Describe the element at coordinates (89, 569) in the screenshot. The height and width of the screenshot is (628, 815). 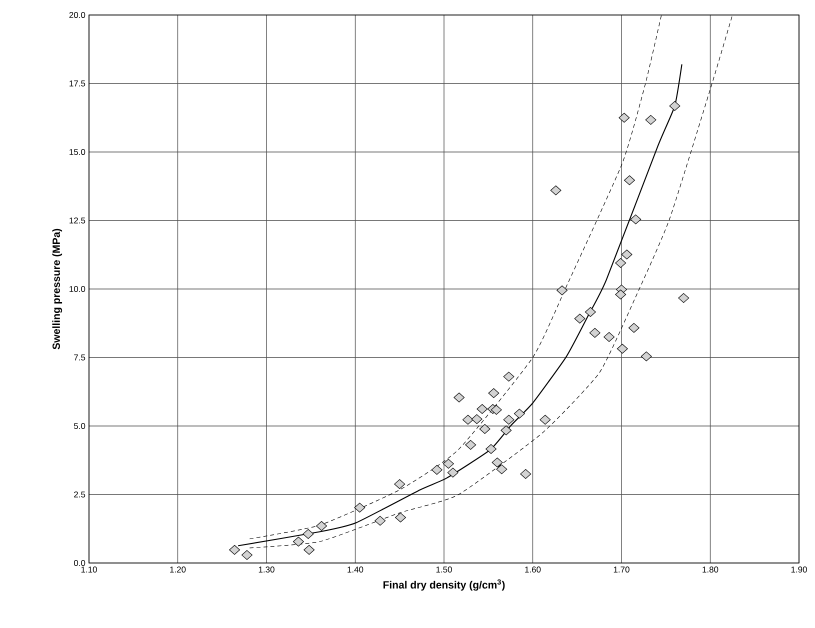
I see `x-tick-label: 1.10` at that location.